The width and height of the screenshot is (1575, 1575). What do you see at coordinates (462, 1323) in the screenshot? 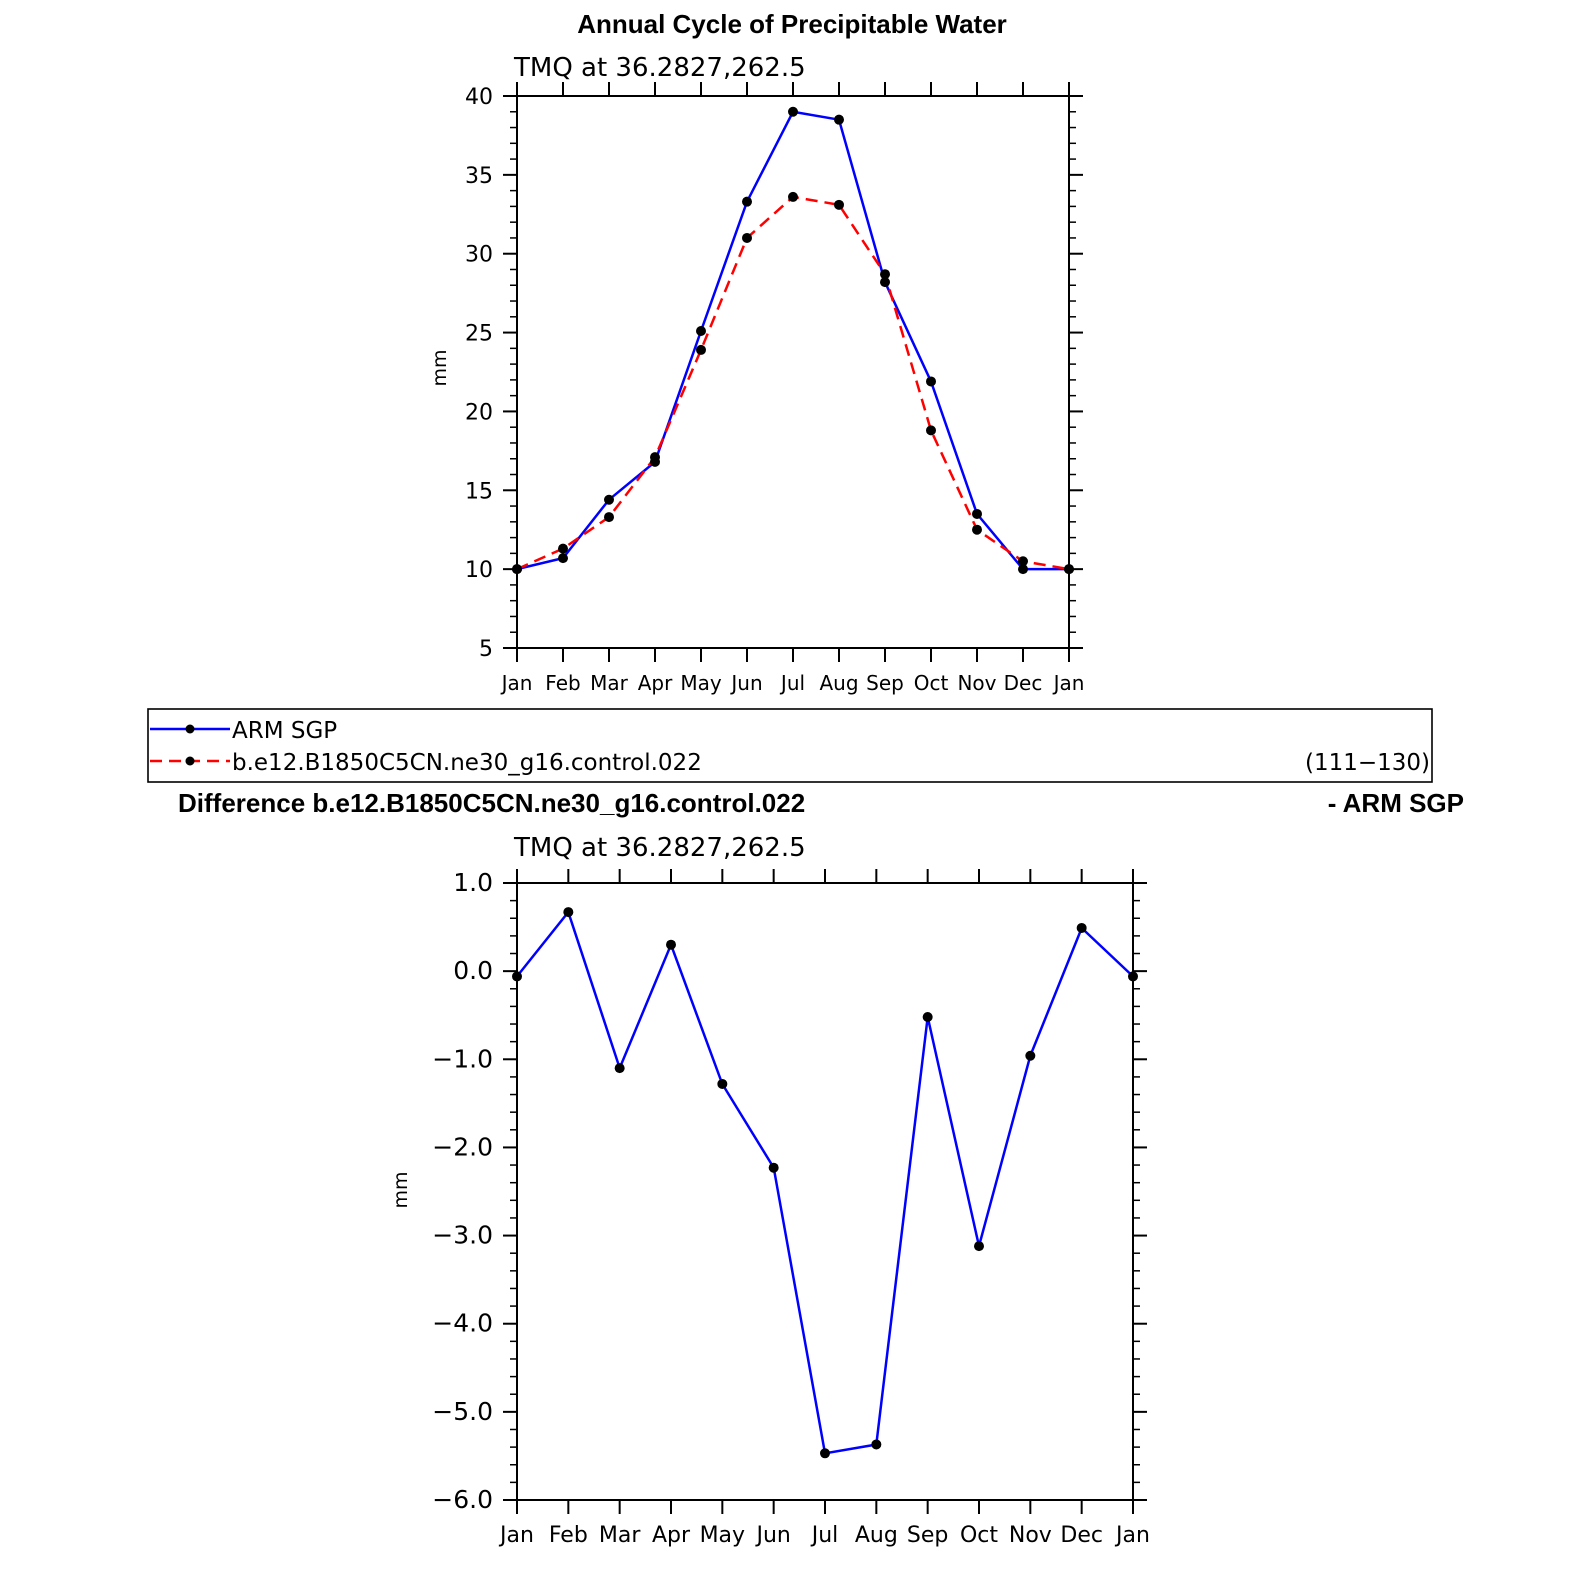
I see `y-tick-label: −4.0` at bounding box center [462, 1323].